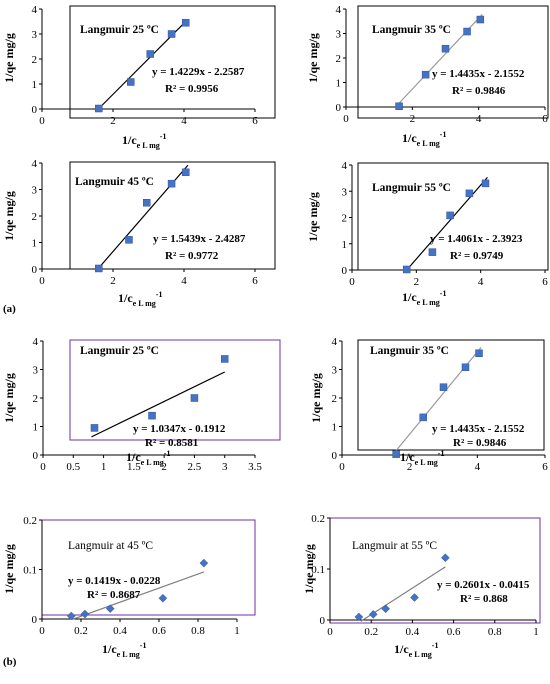  What do you see at coordinates (110, 546) in the screenshot?
I see `chart-title: Langmuir at 45 ºC` at bounding box center [110, 546].